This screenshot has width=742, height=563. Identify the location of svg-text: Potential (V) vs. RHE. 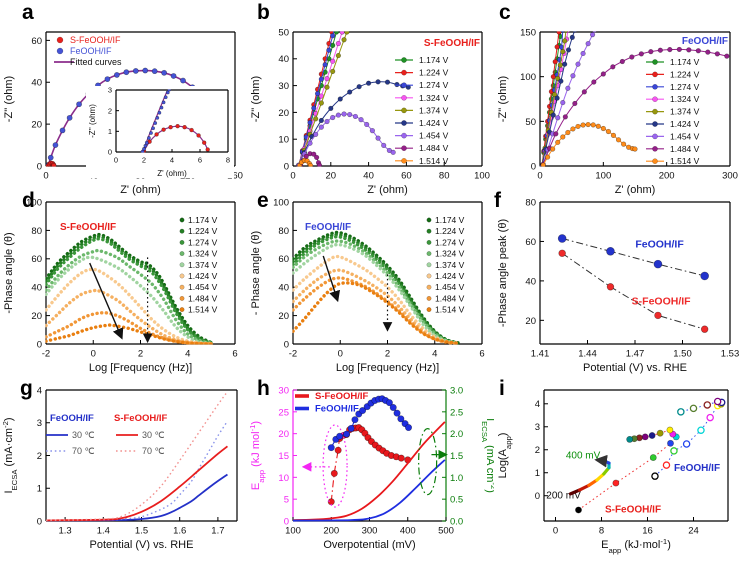
(142, 545).